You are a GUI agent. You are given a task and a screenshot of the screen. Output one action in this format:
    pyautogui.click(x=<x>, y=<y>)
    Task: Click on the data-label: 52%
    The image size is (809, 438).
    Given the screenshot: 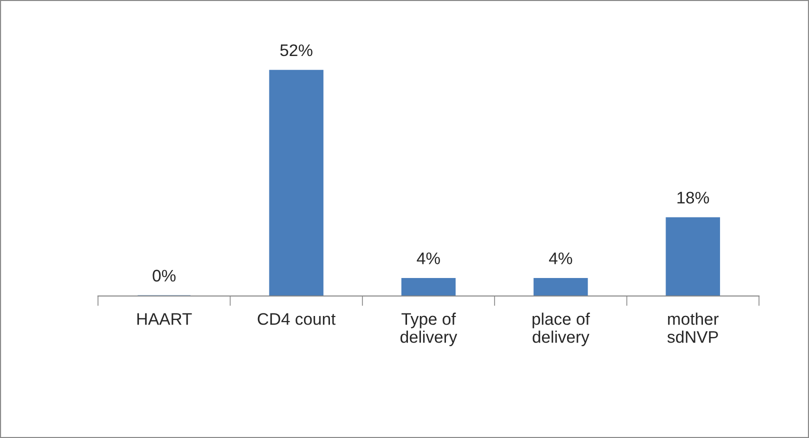 What is the action you would take?
    pyautogui.click(x=296, y=50)
    